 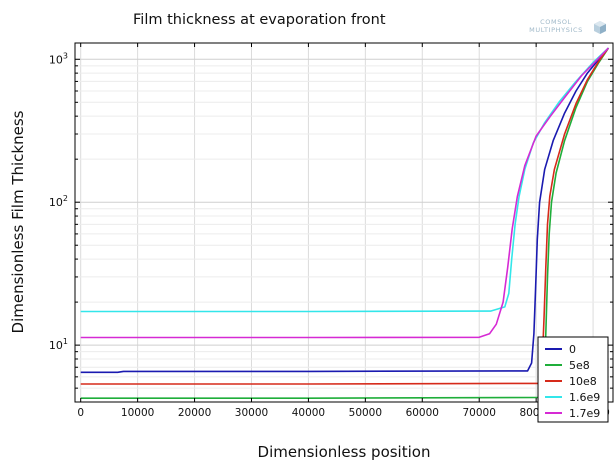 What do you see at coordinates (80, 413) in the screenshot?
I see `x-tick-label: 0` at bounding box center [80, 413].